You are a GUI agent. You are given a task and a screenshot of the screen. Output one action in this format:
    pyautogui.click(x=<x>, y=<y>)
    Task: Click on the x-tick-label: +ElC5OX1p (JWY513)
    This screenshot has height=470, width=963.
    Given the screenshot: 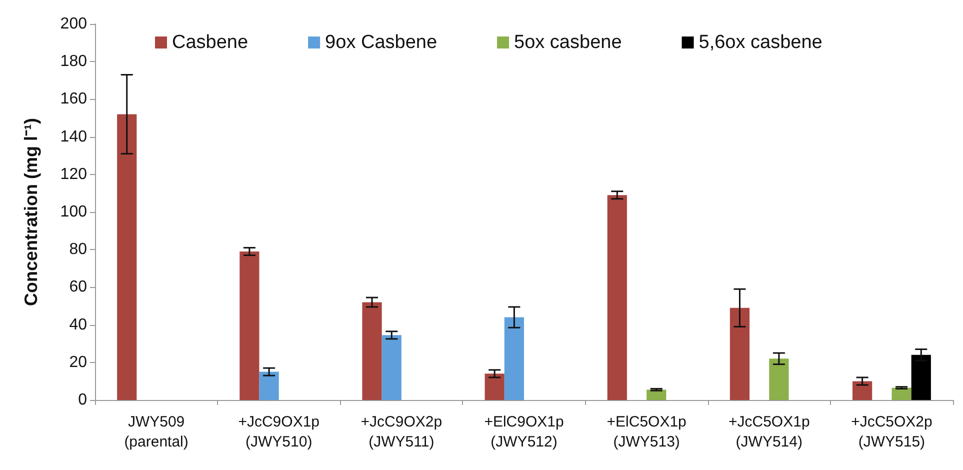 What is the action you would take?
    pyautogui.click(x=646, y=432)
    